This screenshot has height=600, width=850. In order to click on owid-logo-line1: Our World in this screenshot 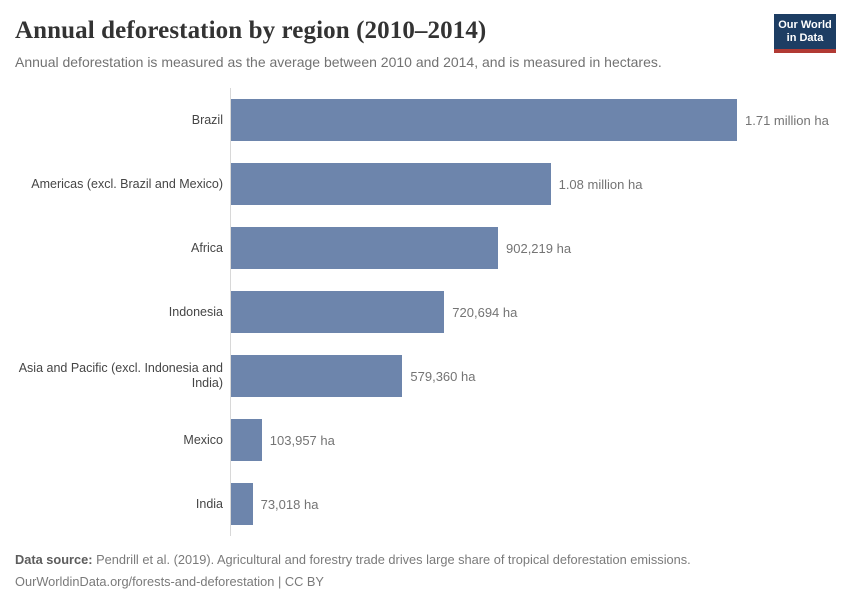, I will do `click(805, 25)`.